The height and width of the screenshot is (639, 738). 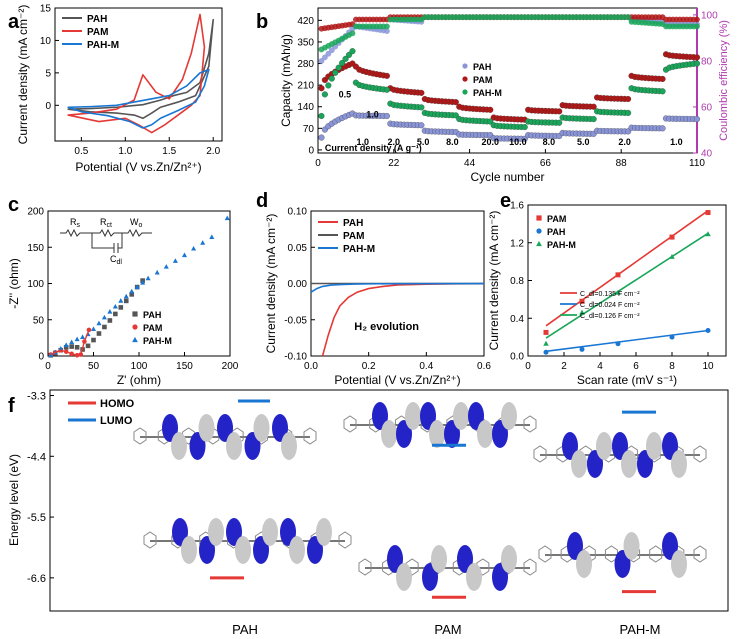 I want to click on y-tick-label: 200, so click(x=35, y=212).